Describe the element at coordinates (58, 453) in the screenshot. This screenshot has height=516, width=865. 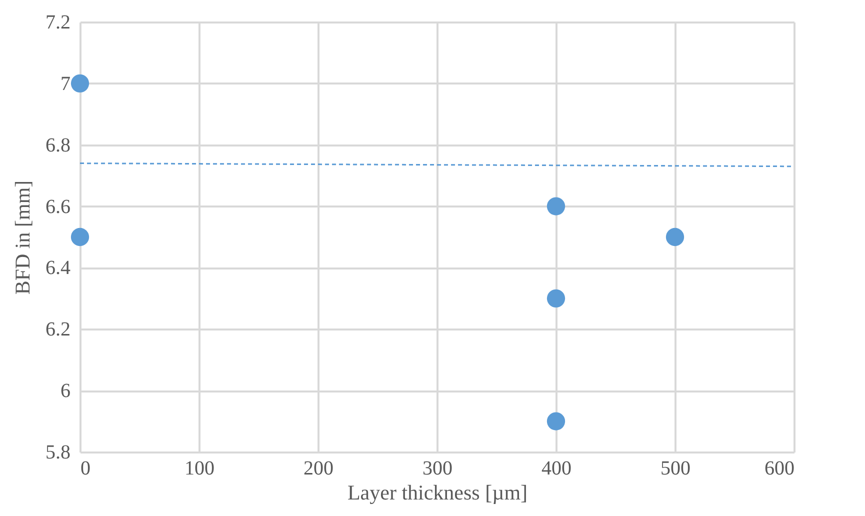
I see `y-tick-label: 5.8` at that location.